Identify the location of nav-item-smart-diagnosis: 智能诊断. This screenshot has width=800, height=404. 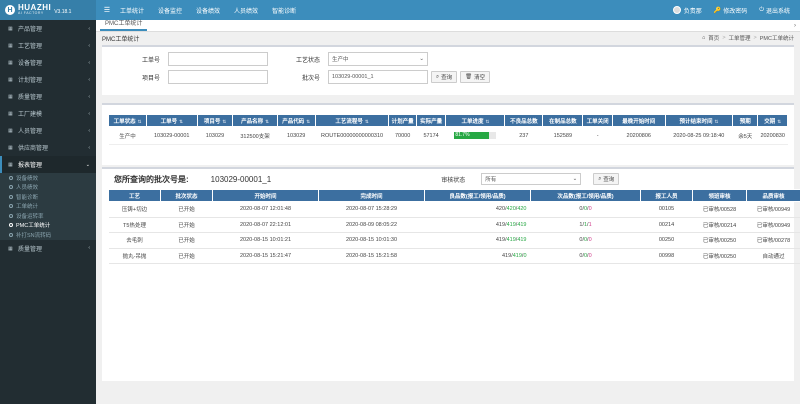
(284, 11).